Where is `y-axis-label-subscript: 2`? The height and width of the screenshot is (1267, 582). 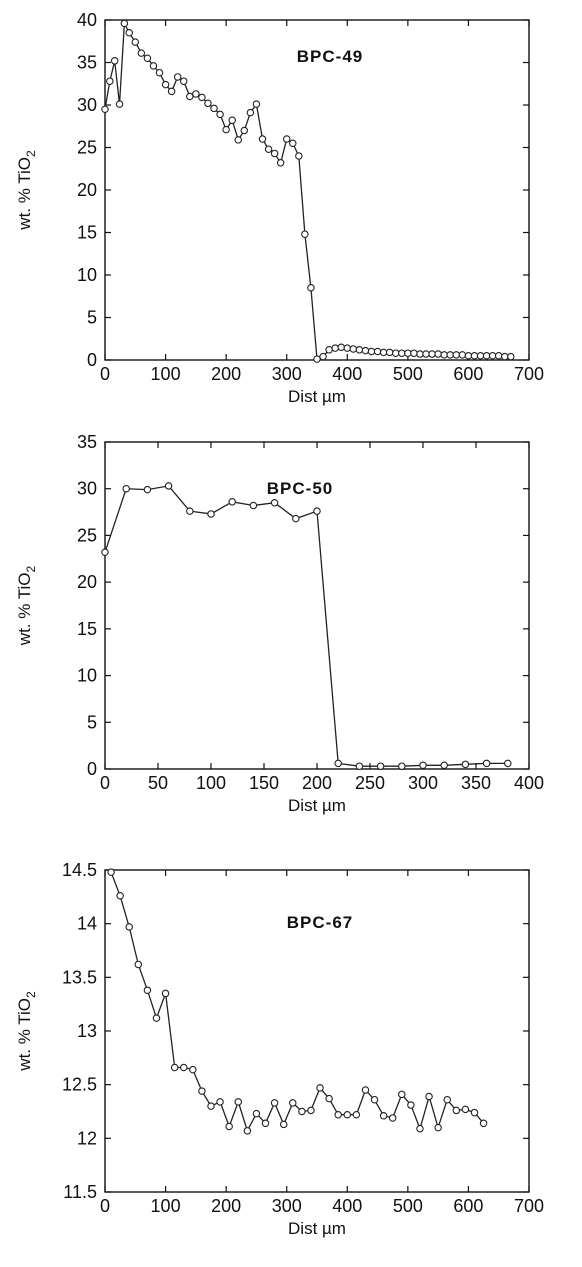 y-axis-label-subscript: 2 is located at coordinates (31, 153).